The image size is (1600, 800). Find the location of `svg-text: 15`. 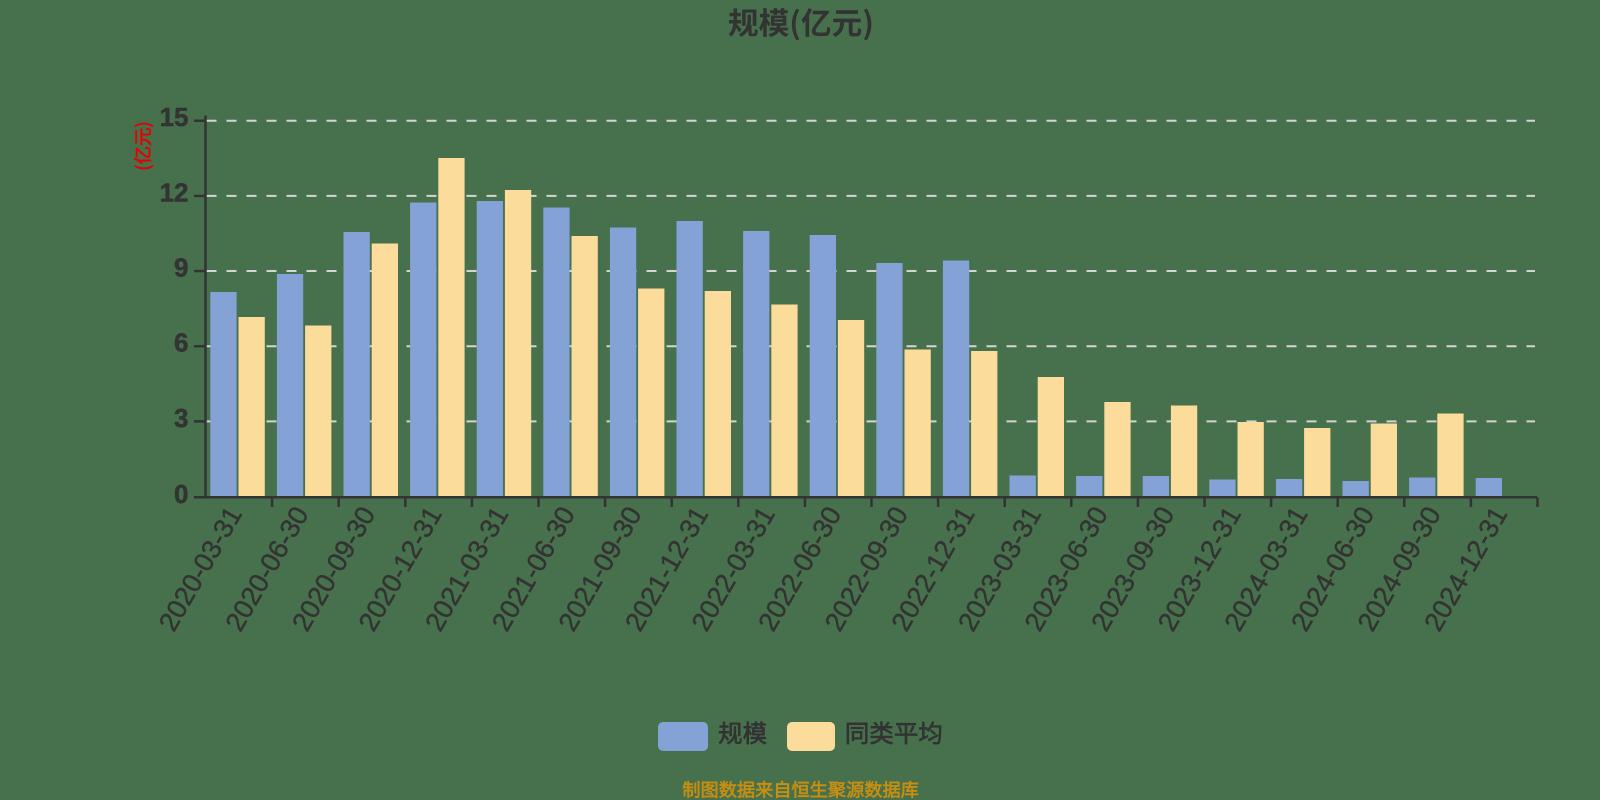

svg-text: 15 is located at coordinates (174, 117).